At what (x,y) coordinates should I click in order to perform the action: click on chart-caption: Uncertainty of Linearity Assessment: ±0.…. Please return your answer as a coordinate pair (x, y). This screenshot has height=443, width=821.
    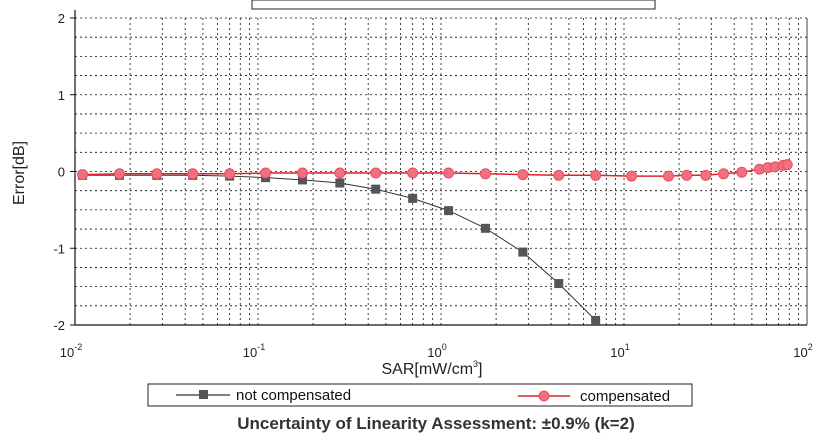
    Looking at the image, I should click on (435, 423).